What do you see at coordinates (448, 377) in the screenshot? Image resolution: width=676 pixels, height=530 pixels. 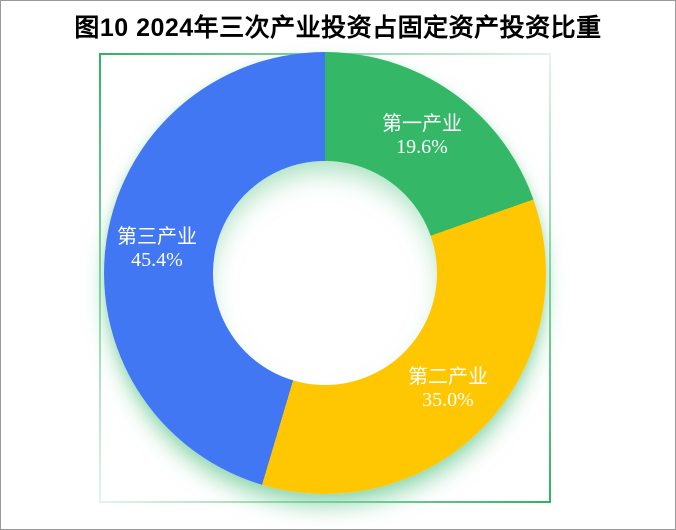 I see `slice-label-secondary-name: 第二产业` at bounding box center [448, 377].